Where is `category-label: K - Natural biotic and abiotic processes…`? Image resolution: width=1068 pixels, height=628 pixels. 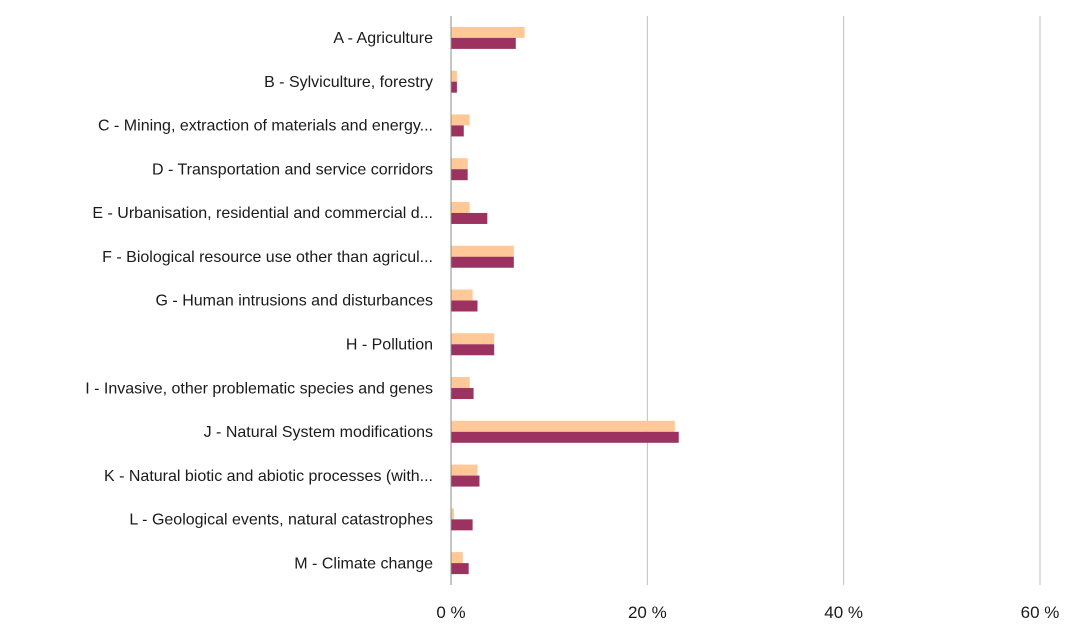 category-label: K - Natural biotic and abiotic processes… is located at coordinates (268, 476).